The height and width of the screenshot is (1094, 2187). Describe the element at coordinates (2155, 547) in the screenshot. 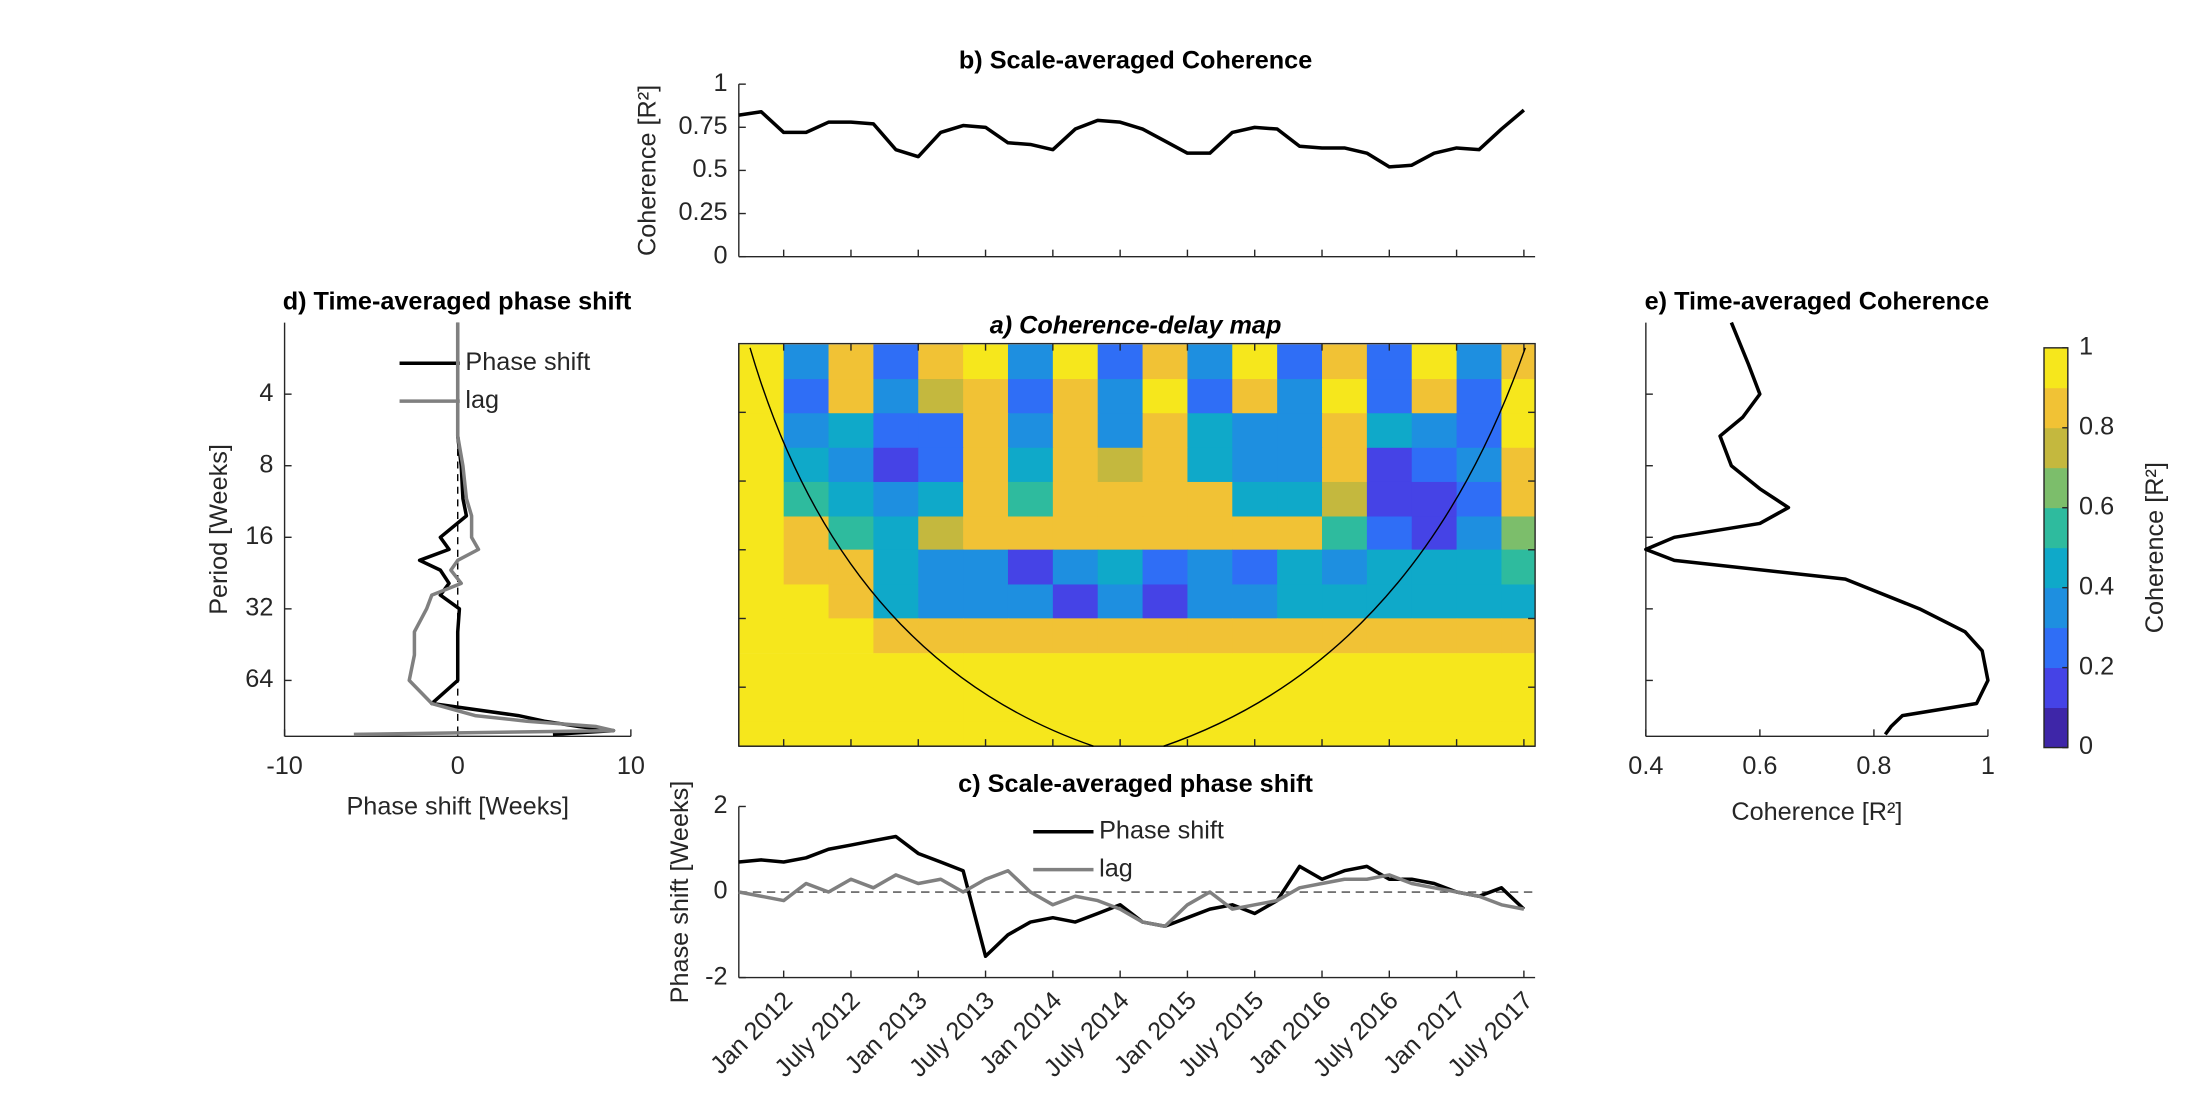

I see `colorbar-label: Coherence [R²]` at that location.